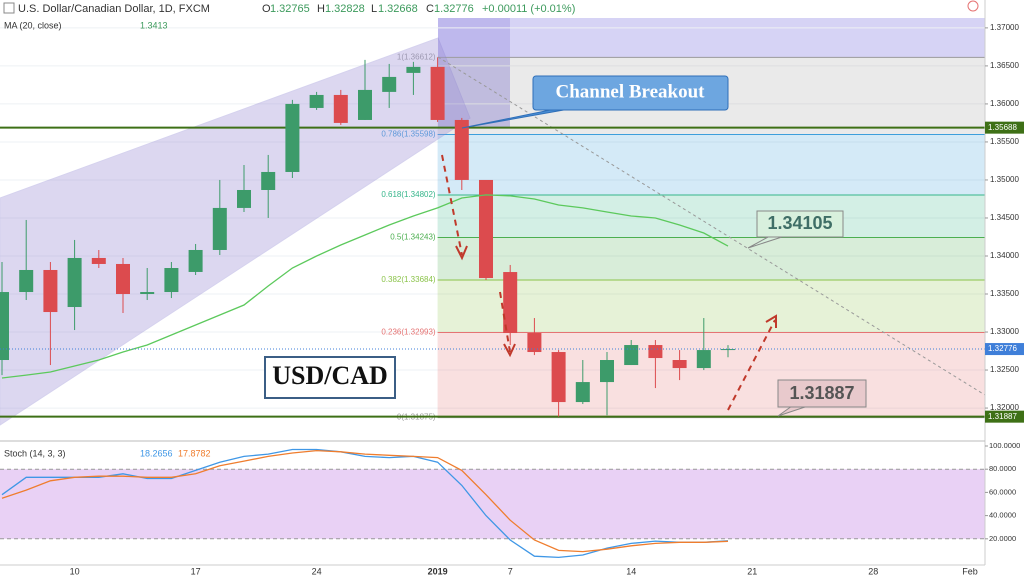 The image size is (1024, 578). I want to click on price-label: 1.35688, so click(1002, 127).